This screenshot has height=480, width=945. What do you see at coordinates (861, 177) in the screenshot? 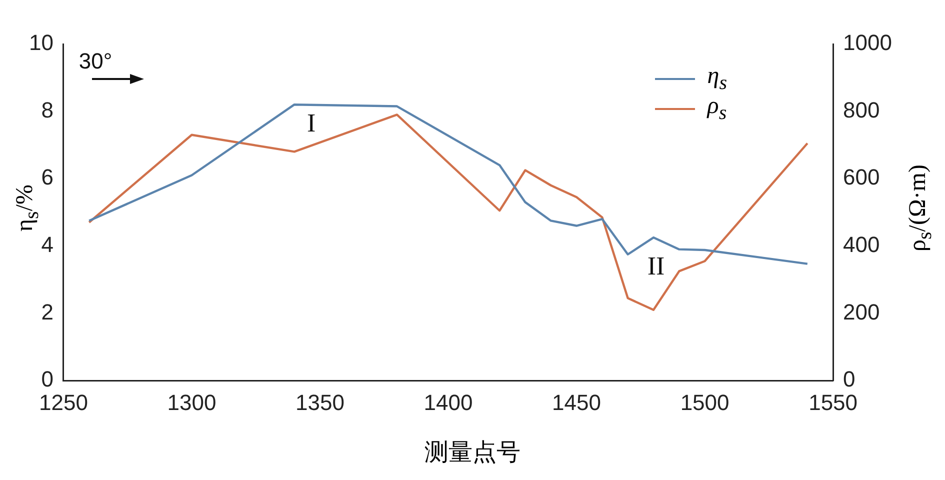
I see `y2-tick-label: 600` at bounding box center [861, 177].